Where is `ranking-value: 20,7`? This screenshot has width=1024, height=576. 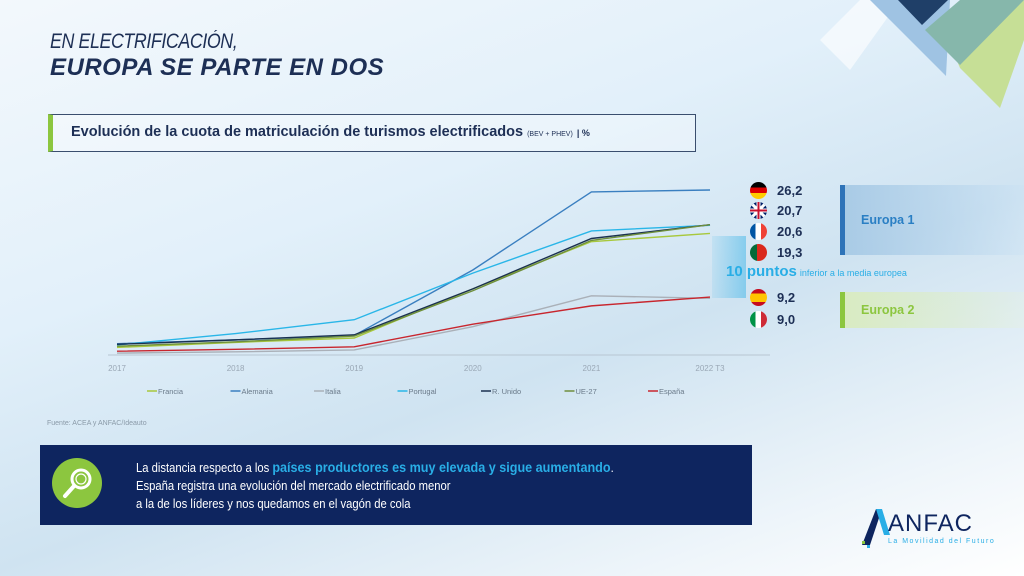
ranking-value: 20,7 is located at coordinates (790, 210).